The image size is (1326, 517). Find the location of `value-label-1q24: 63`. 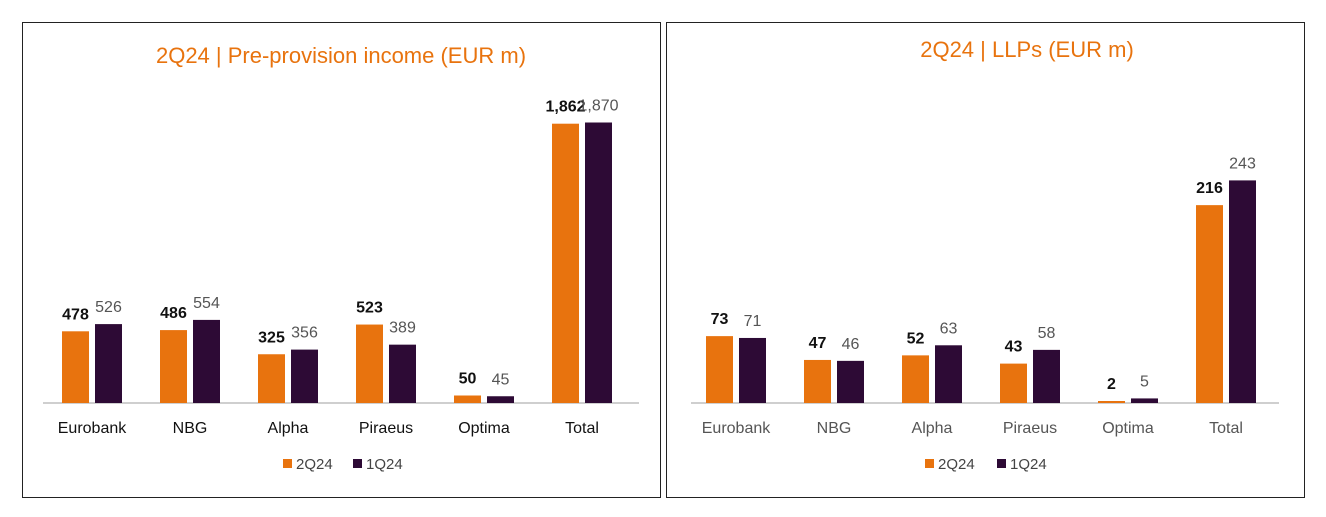

value-label-1q24: 63 is located at coordinates (949, 328).